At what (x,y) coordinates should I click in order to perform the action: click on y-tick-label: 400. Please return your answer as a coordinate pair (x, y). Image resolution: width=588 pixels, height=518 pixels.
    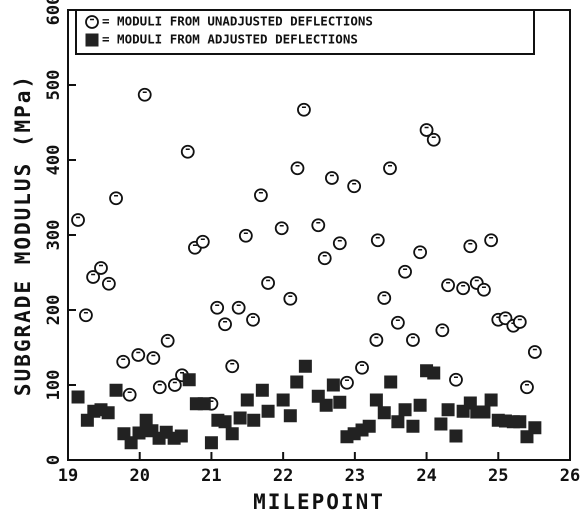
    Looking at the image, I should click on (54, 160).